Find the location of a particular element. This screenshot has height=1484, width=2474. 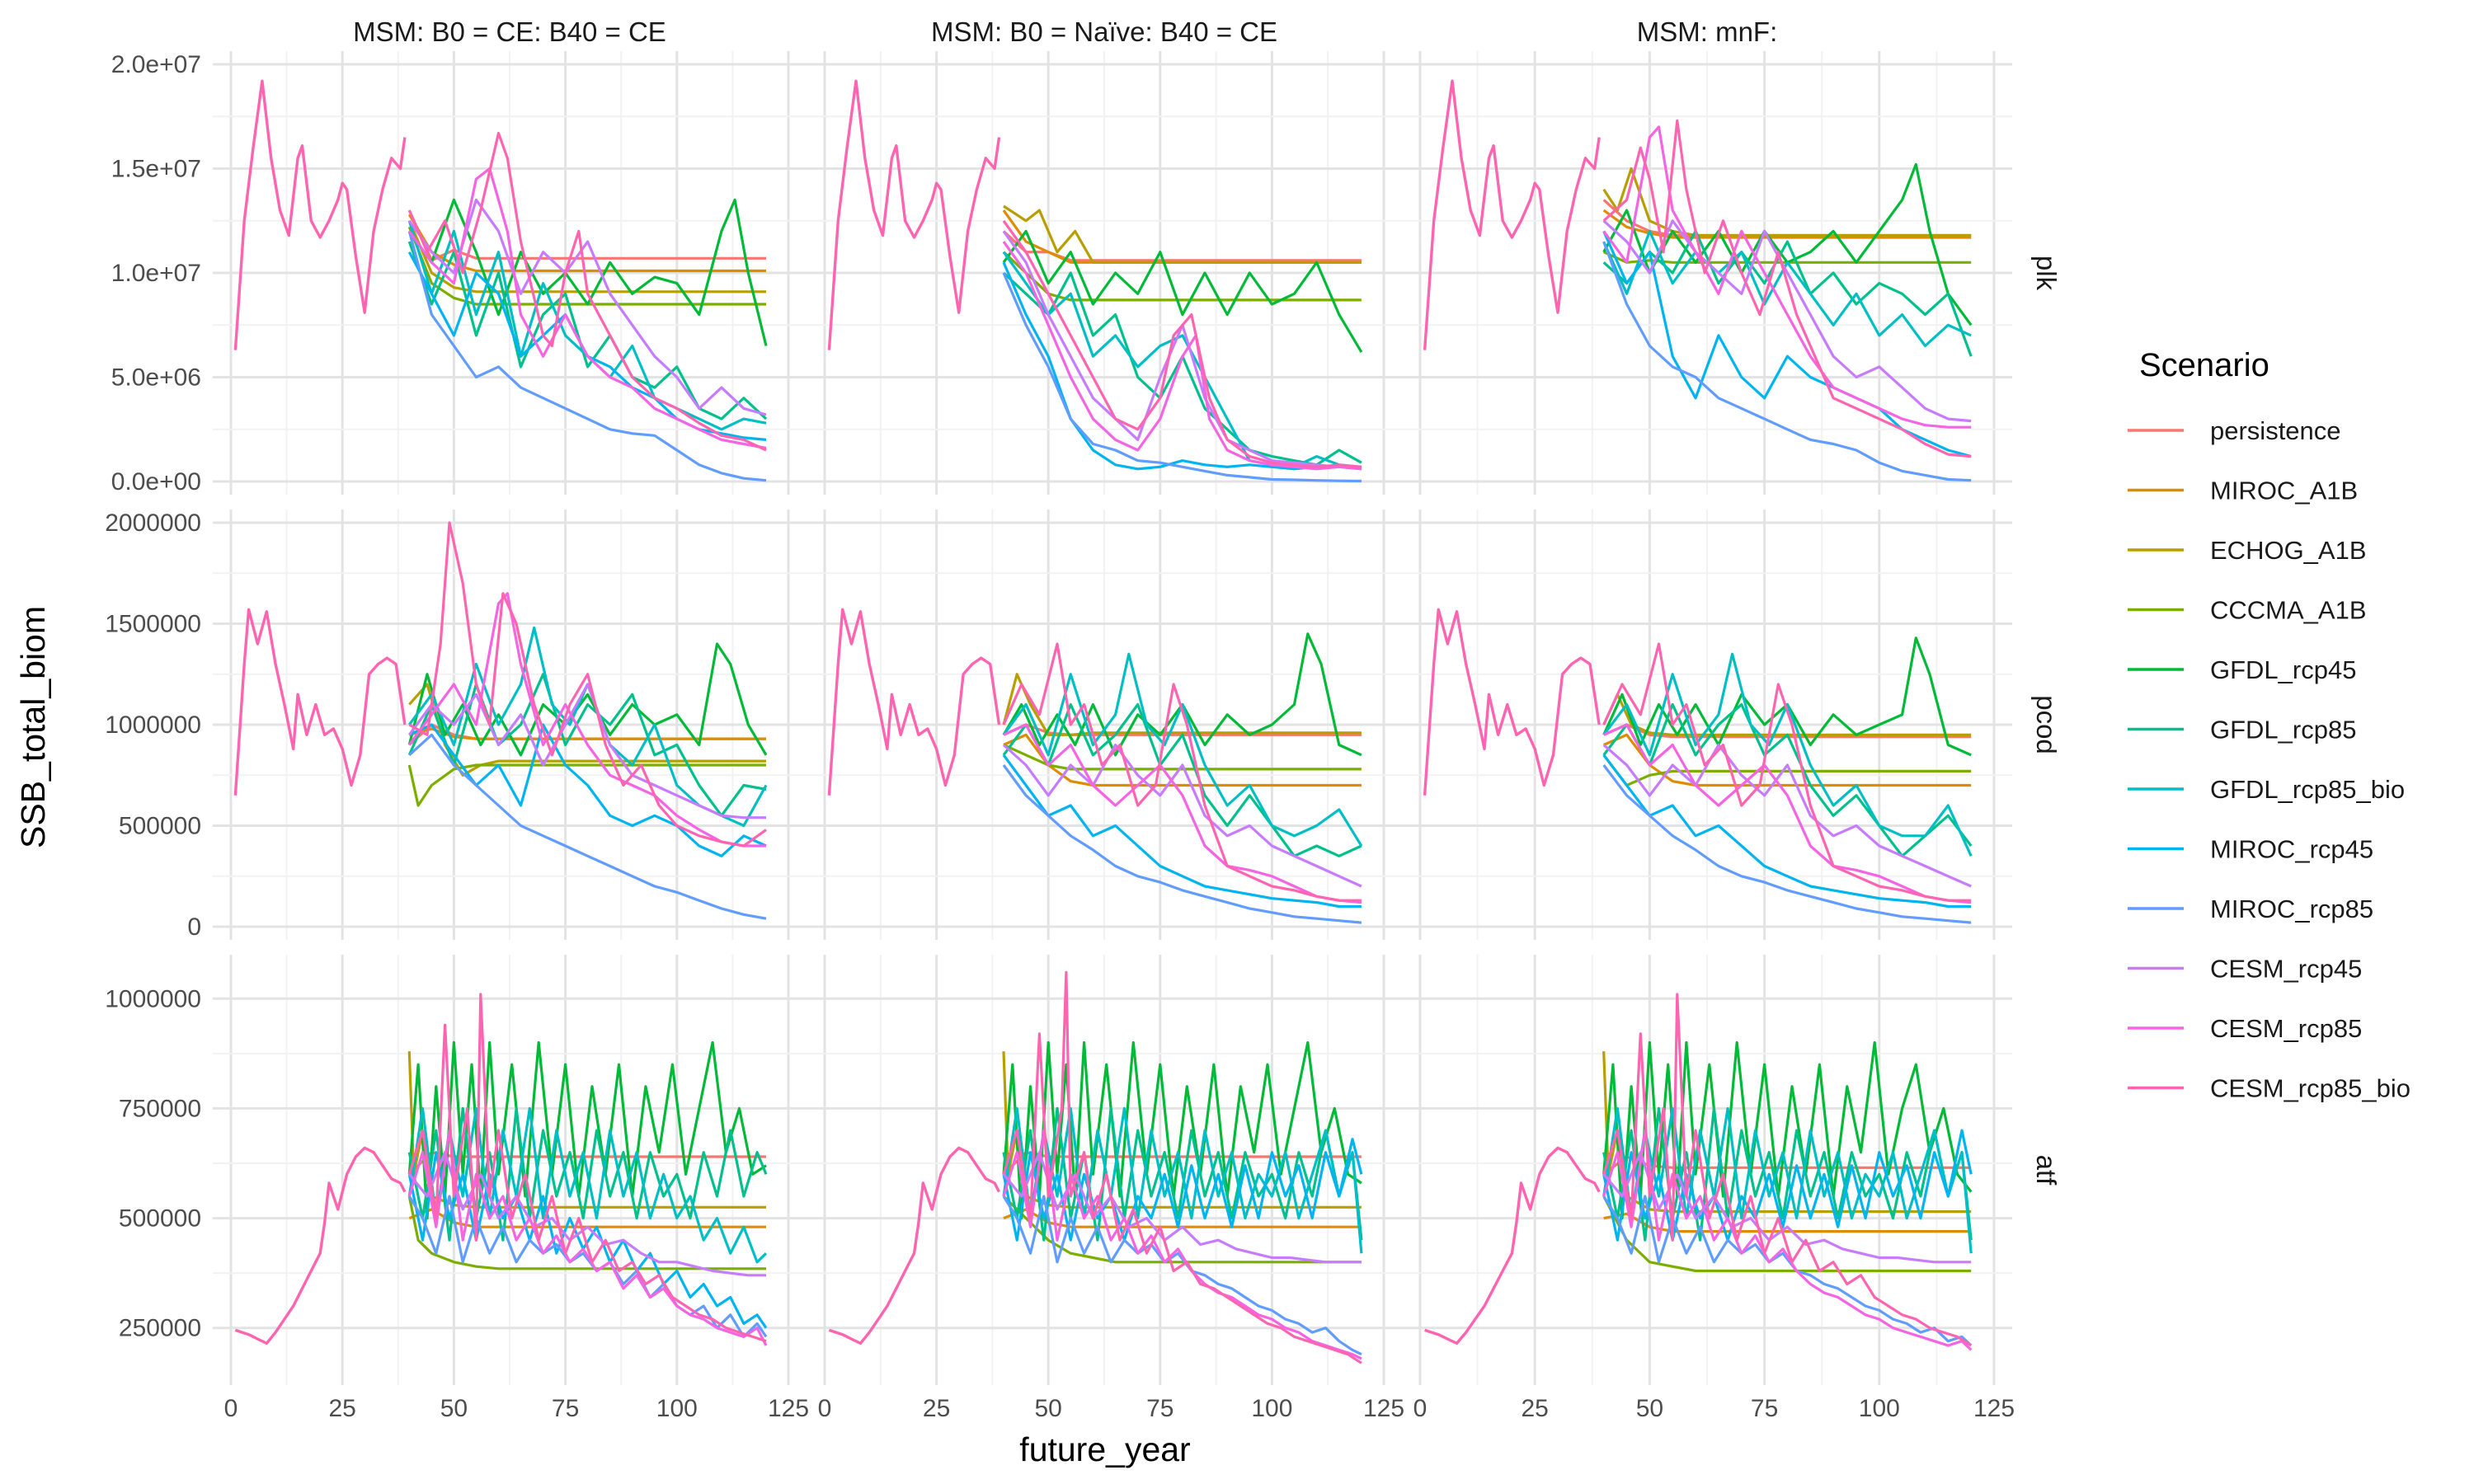

legend-item: CESM_rcp85 is located at coordinates (2245, 1028).